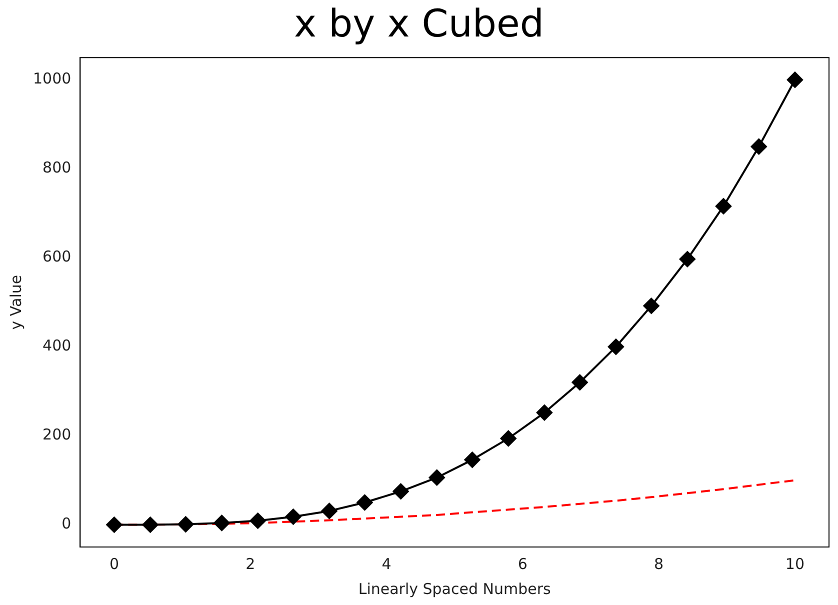 The width and height of the screenshot is (838, 605). I want to click on x-tick-label: 6, so click(523, 563).